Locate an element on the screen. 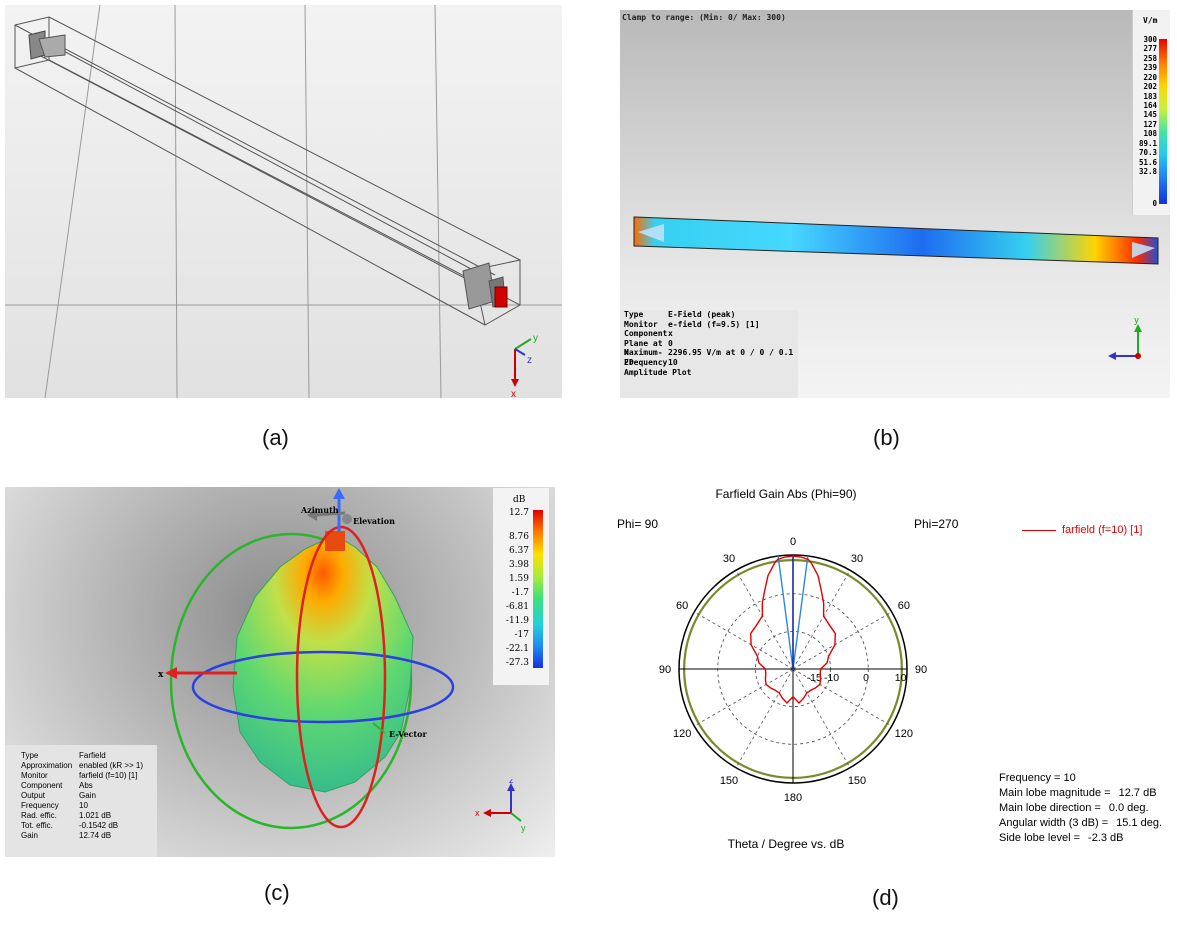  colorbar-tick: -6.81 is located at coordinates (517, 607).